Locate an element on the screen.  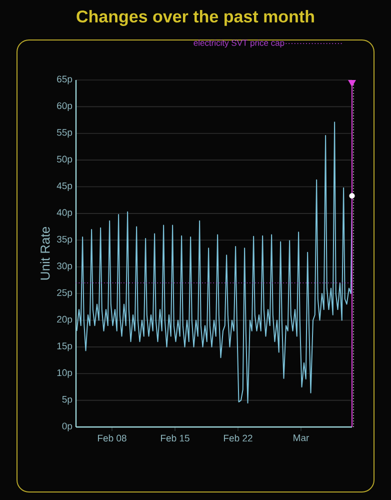
y-tick-label: 30p is located at coordinates (64, 267).